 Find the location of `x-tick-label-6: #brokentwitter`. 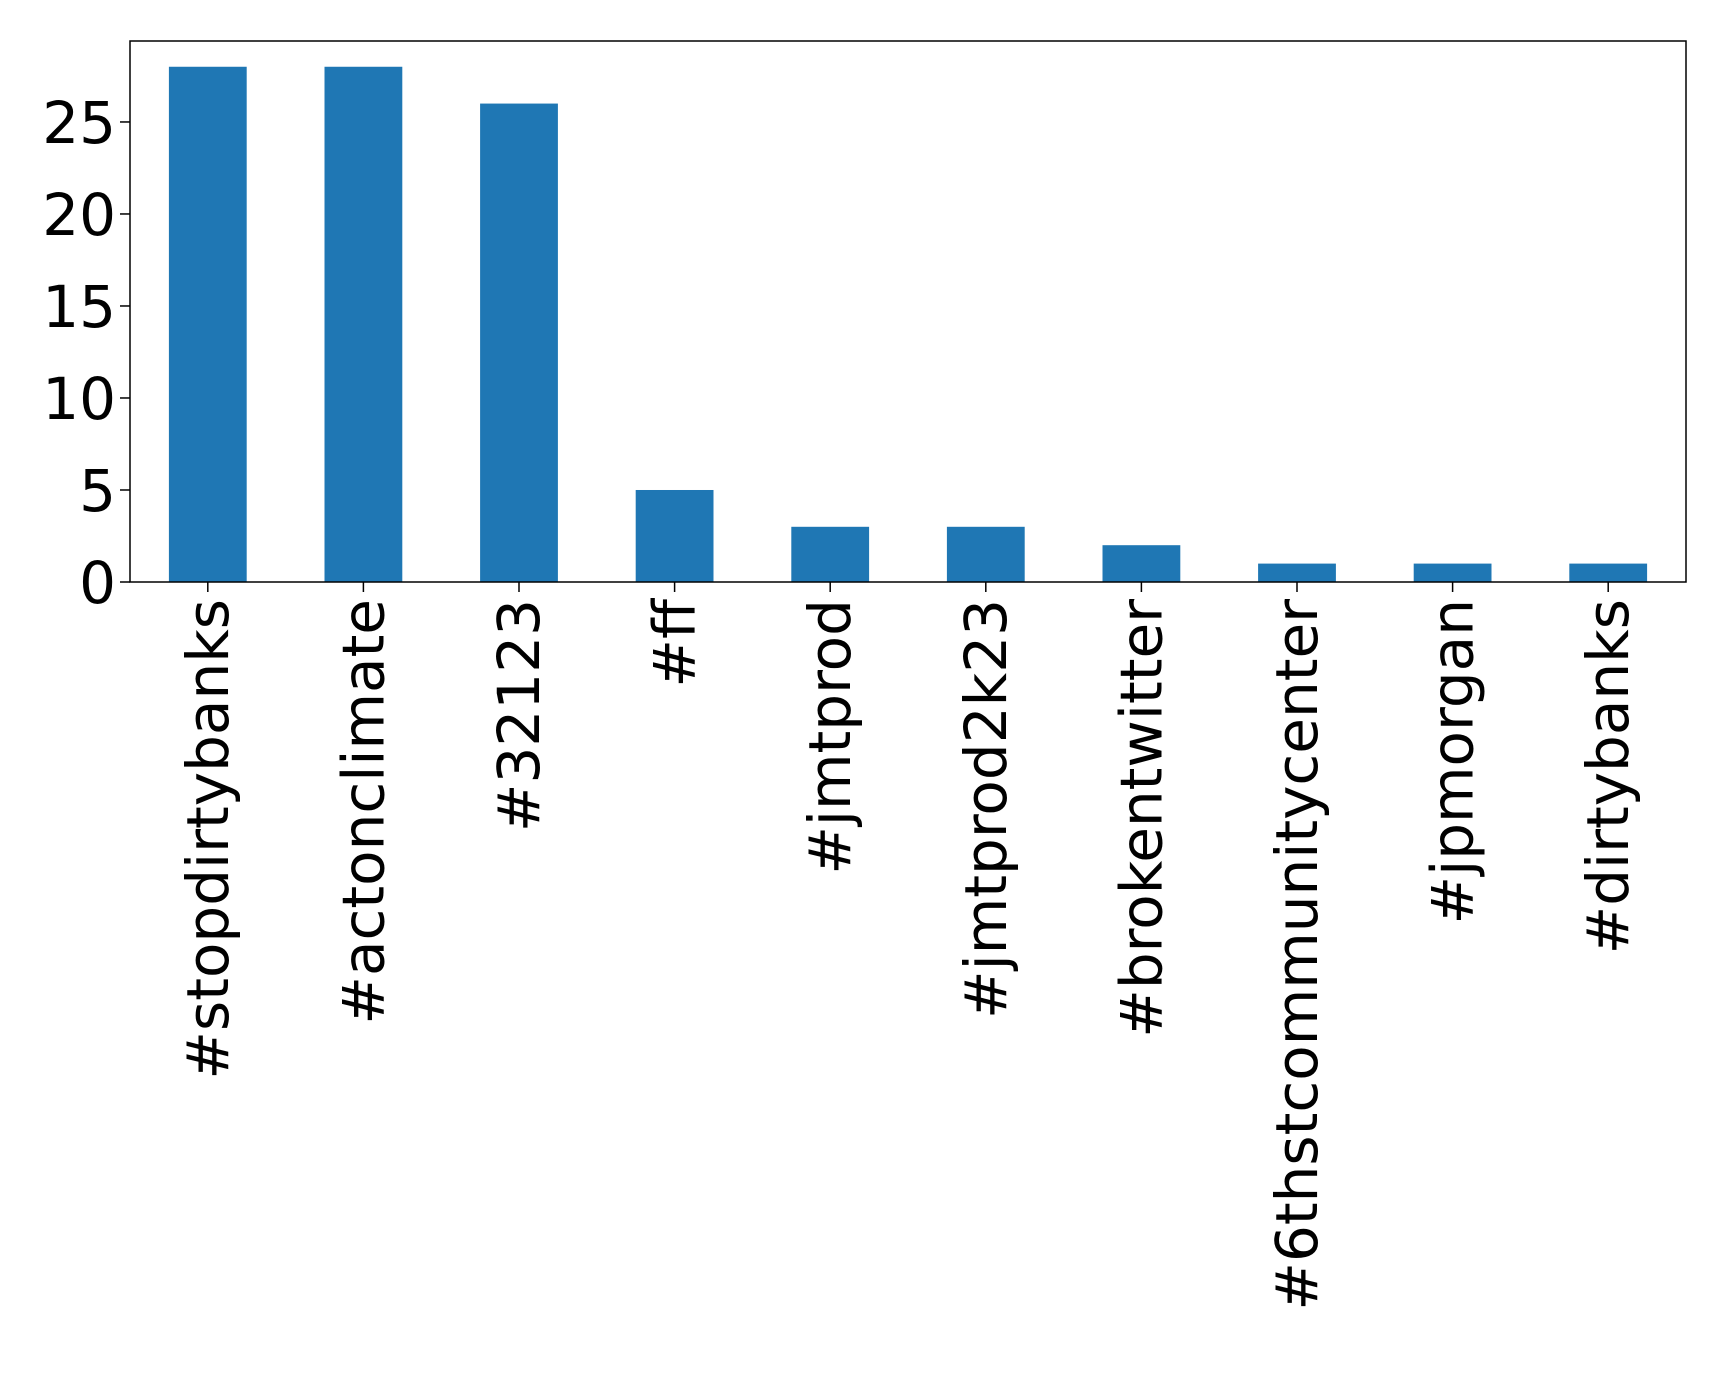

x-tick-label-6: #brokentwitter is located at coordinates (1141, 818).